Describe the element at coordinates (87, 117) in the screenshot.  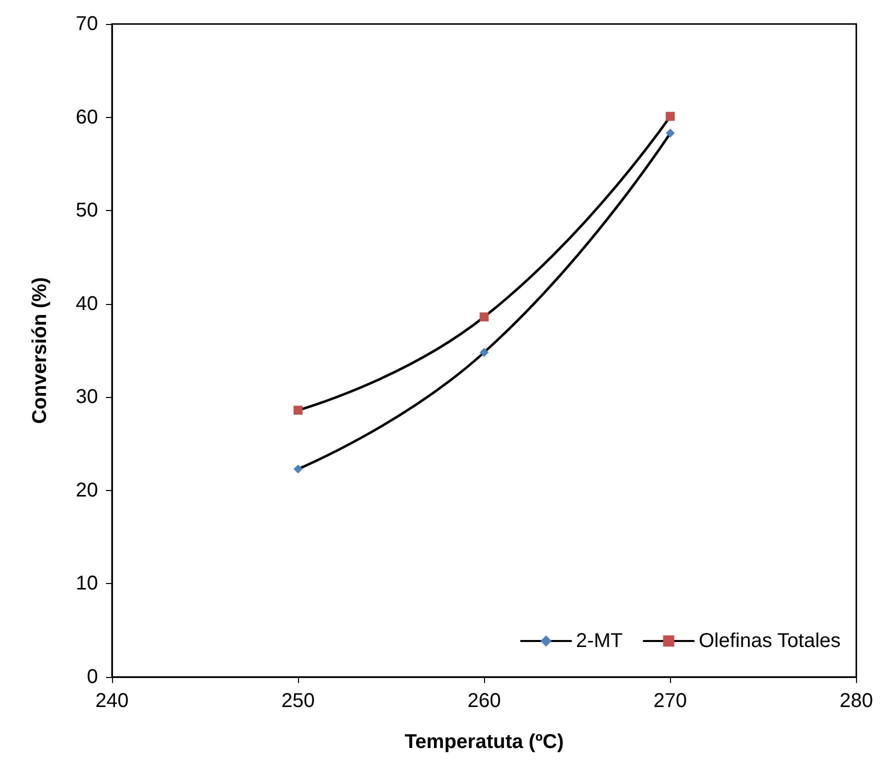
I see `y-tick-label: 60` at that location.